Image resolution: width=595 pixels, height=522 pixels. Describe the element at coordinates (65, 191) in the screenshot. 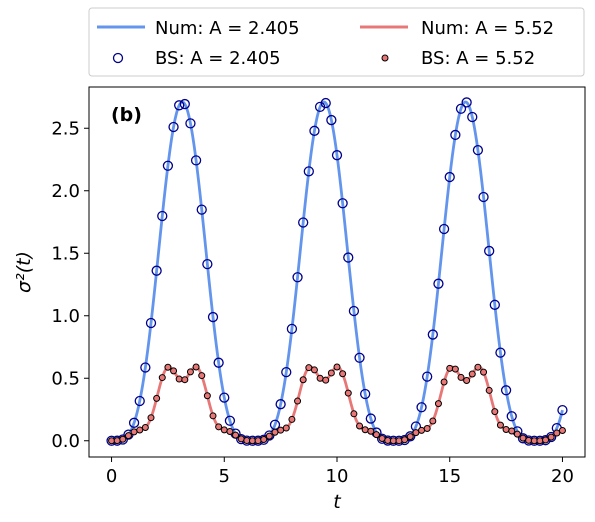

I see `y-tick-label: 2.0` at that location.